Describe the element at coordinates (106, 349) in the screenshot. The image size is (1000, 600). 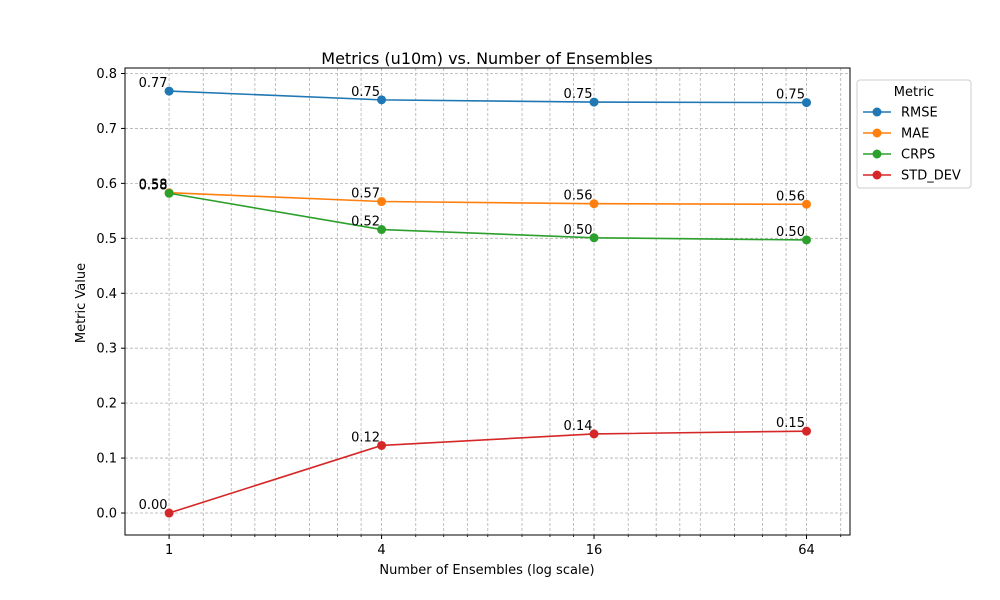
I see `y-tick-label: 0.3` at that location.